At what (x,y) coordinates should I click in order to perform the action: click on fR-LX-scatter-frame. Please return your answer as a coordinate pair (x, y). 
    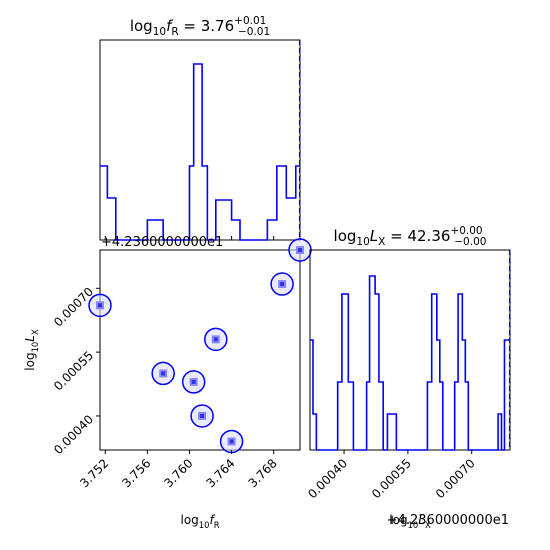
    Looking at the image, I should click on (200, 350).